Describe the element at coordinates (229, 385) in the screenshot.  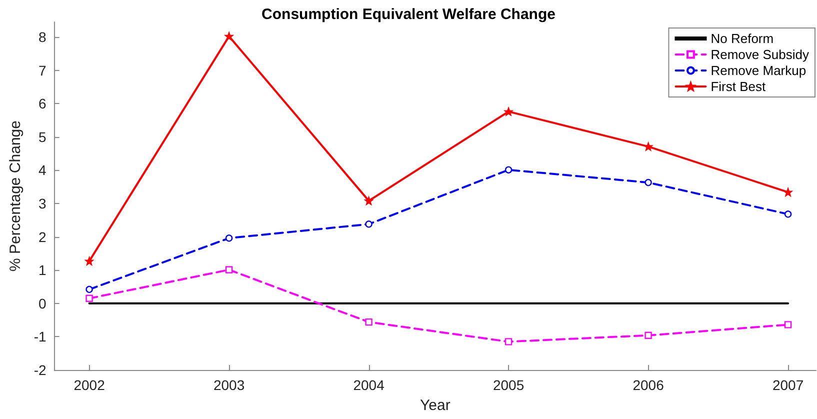
I see `x-tick-label: 2003` at that location.